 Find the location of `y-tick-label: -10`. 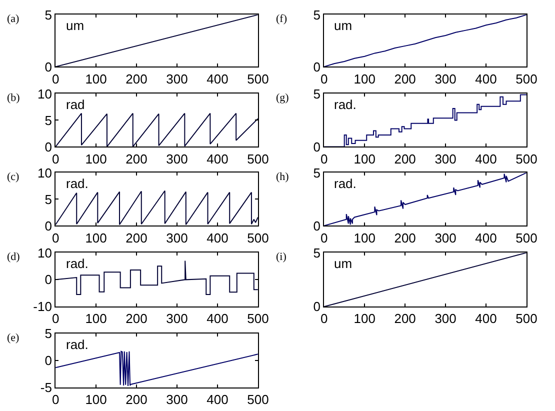

y-tick-label: -10 is located at coordinates (42, 306).